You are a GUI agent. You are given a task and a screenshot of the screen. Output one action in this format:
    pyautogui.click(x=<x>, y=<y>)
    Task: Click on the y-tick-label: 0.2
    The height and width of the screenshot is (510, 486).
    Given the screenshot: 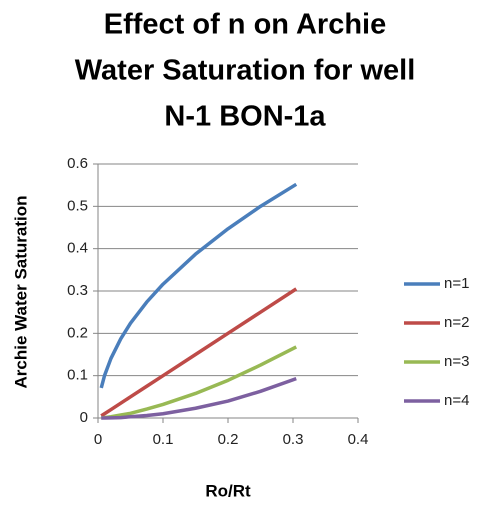 What is the action you would take?
    pyautogui.click(x=77, y=332)
    